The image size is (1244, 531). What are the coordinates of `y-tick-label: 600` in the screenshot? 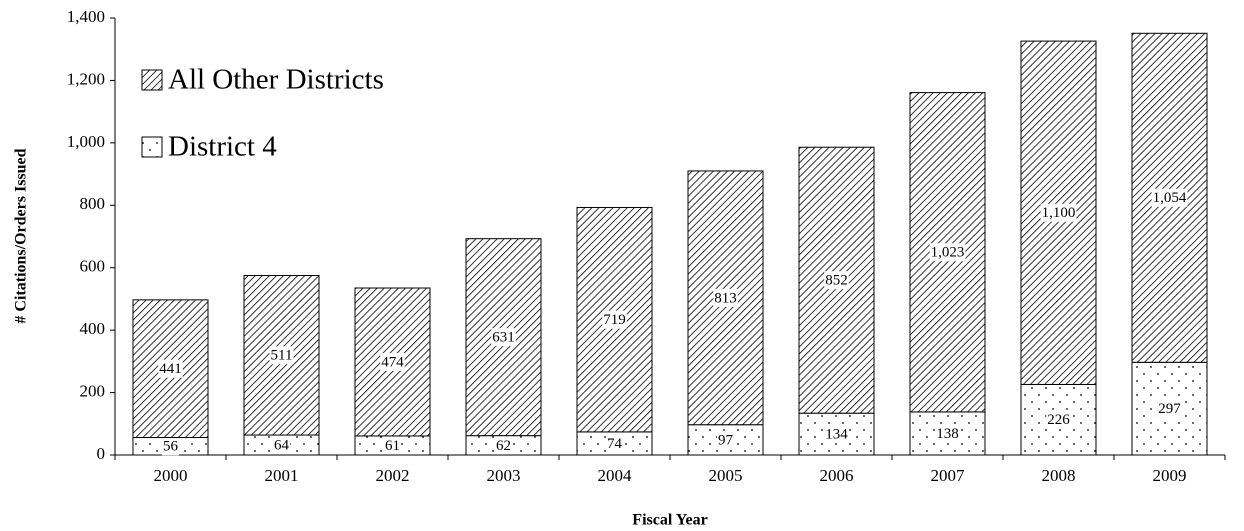 It's located at (93, 266).